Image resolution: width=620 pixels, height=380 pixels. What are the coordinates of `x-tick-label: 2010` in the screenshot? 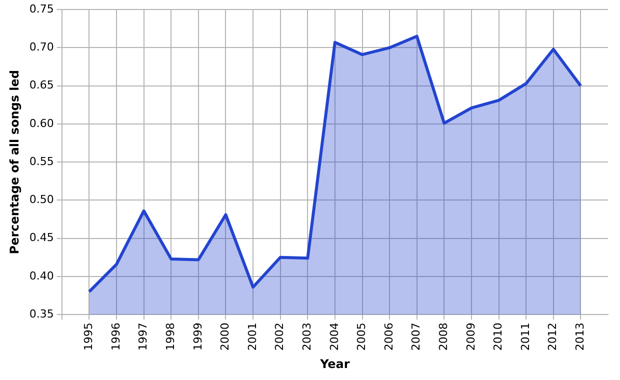 It's located at (498, 336).